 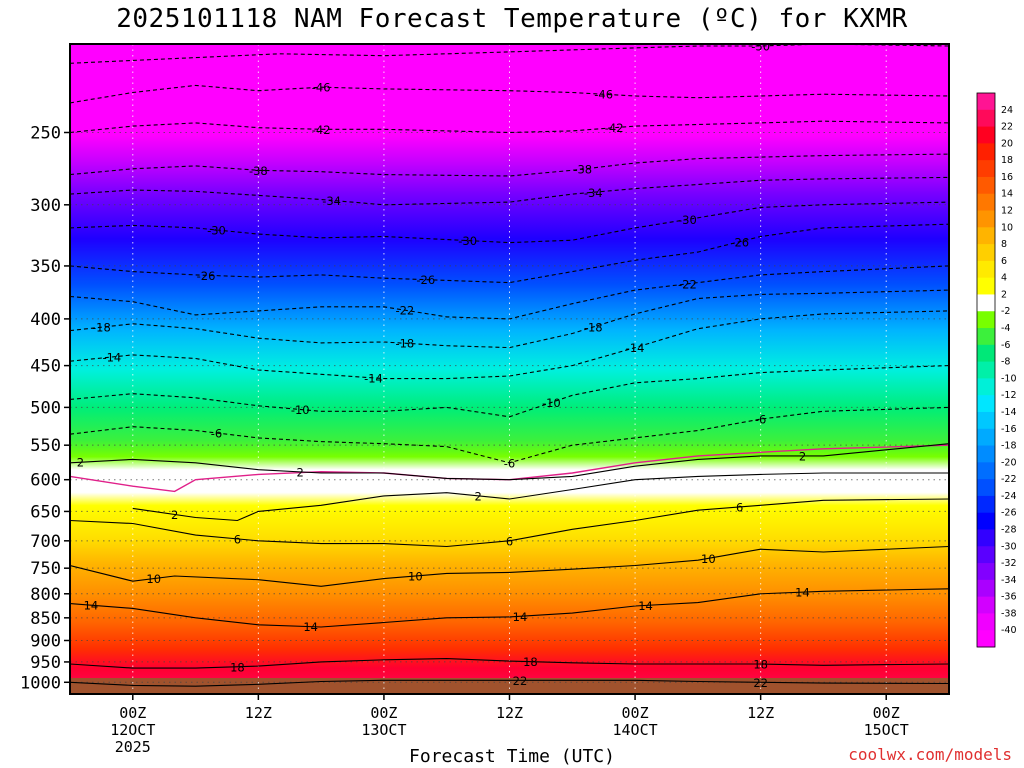 What do you see at coordinates (1009, 597) in the screenshot?
I see `colorbar-label: -36` at bounding box center [1009, 597].